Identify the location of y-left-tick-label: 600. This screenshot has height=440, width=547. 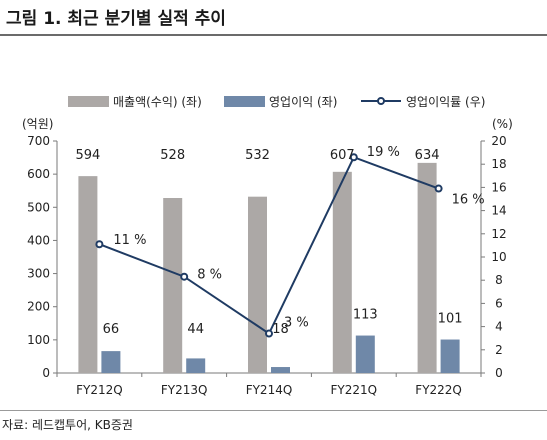
(38, 174).